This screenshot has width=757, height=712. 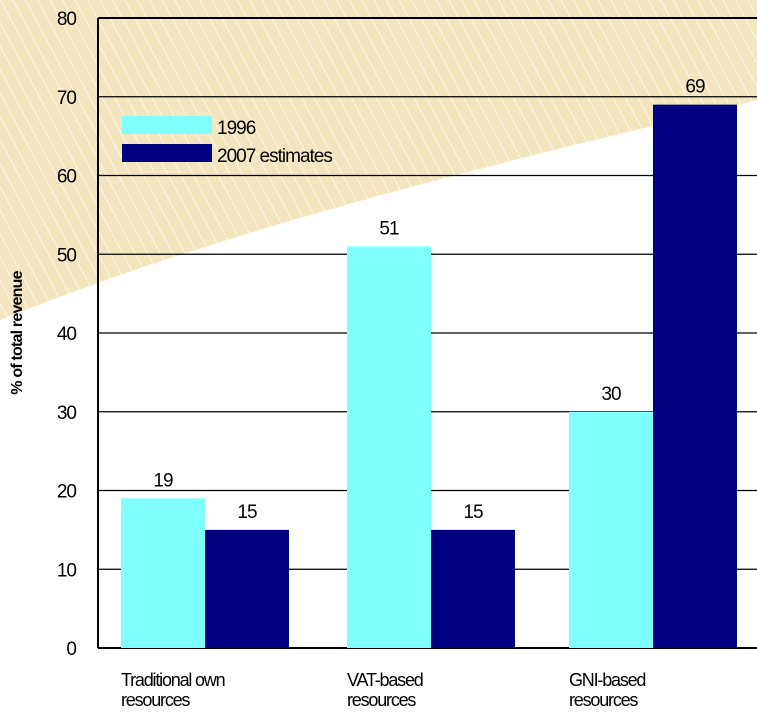 I want to click on y-tick-label: 40, so click(x=67, y=334).